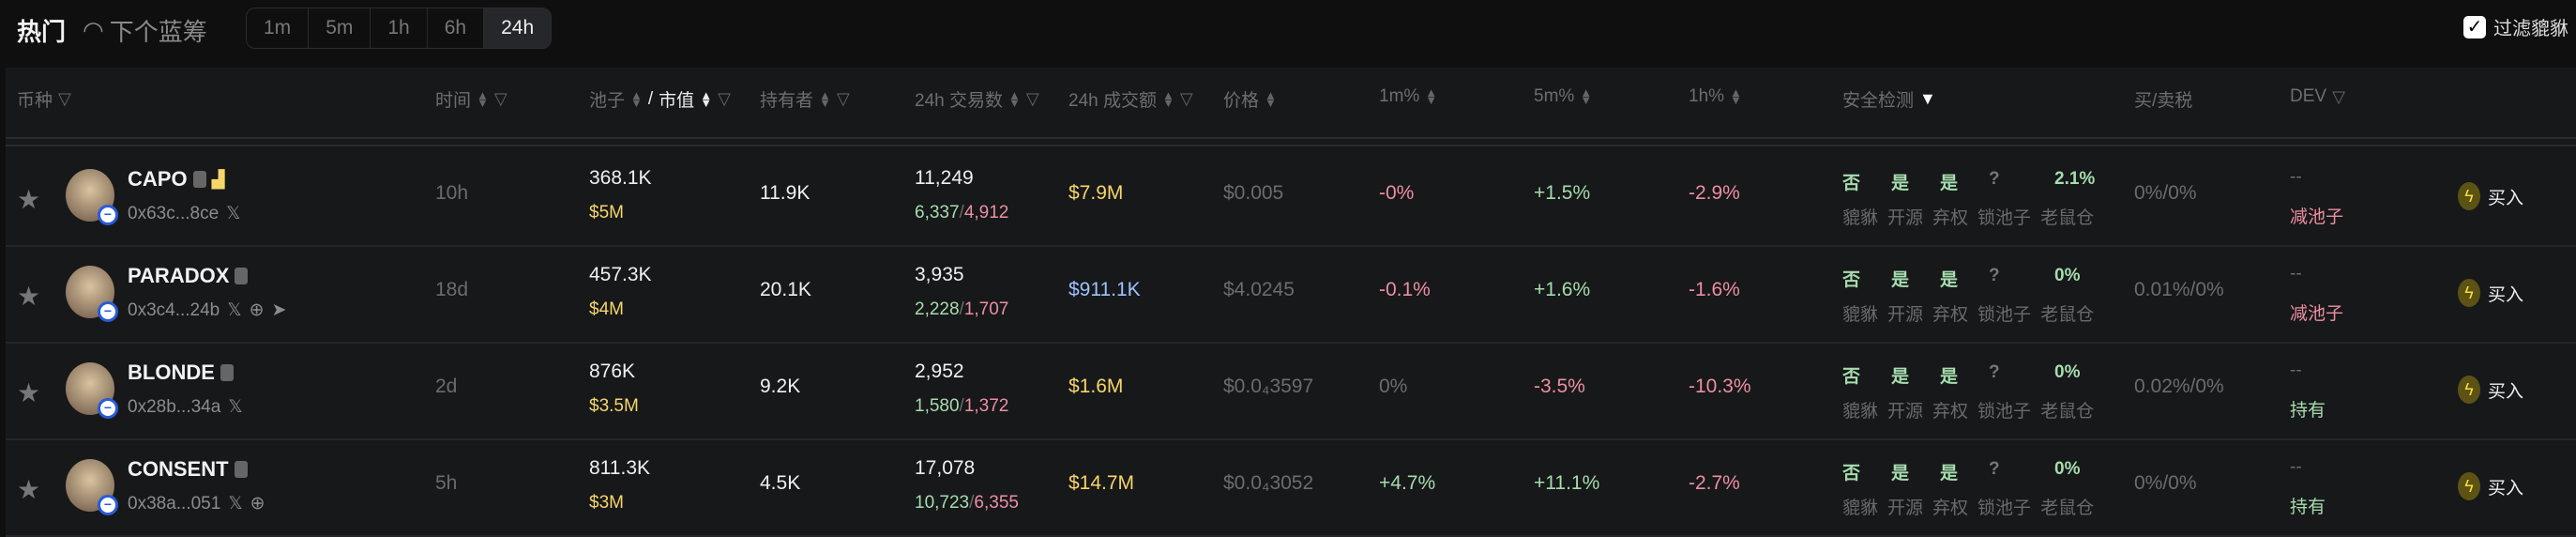 This screenshot has height=537, width=2576. What do you see at coordinates (612, 371) in the screenshot?
I see `pool-liquidity: 876K` at bounding box center [612, 371].